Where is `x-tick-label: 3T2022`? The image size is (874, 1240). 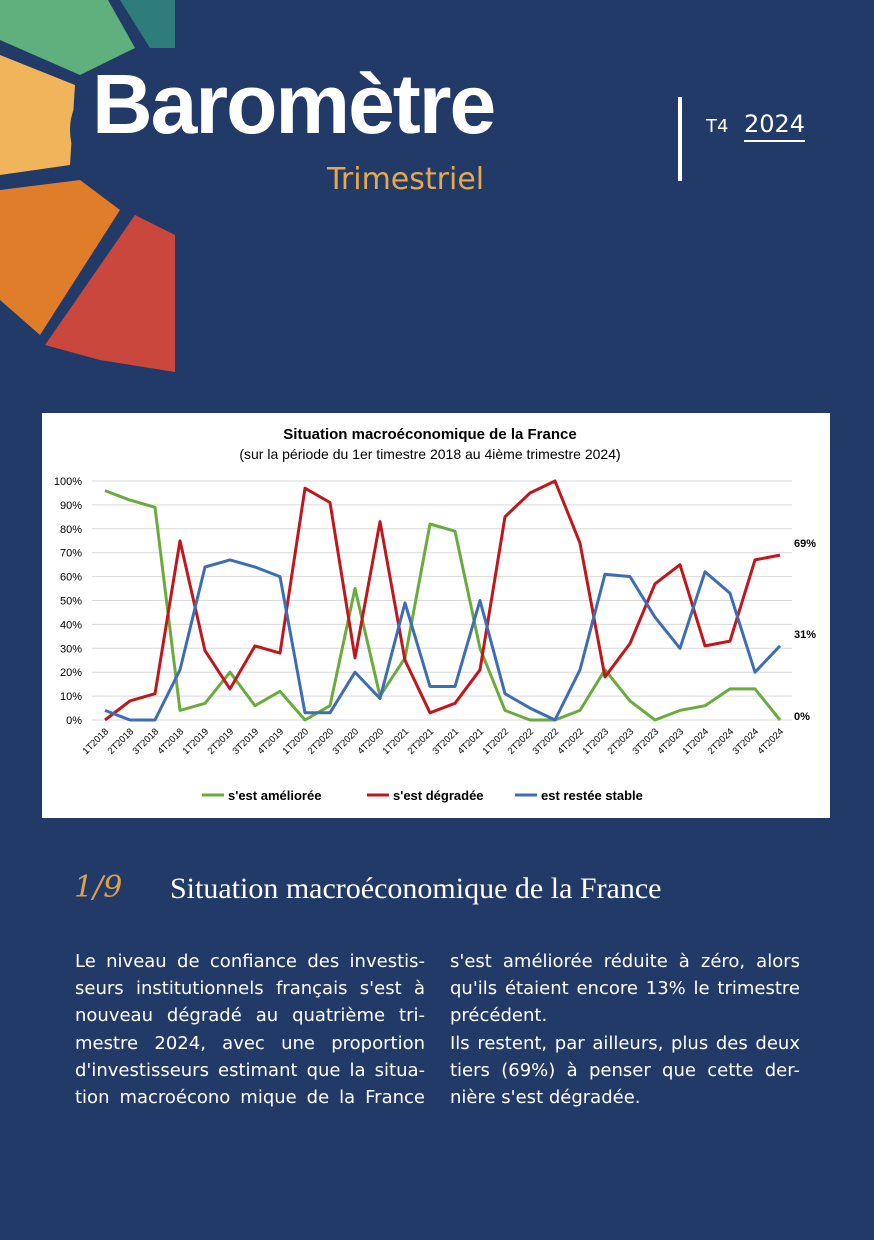 x-tick-label: 3T2022 is located at coordinates (546, 741).